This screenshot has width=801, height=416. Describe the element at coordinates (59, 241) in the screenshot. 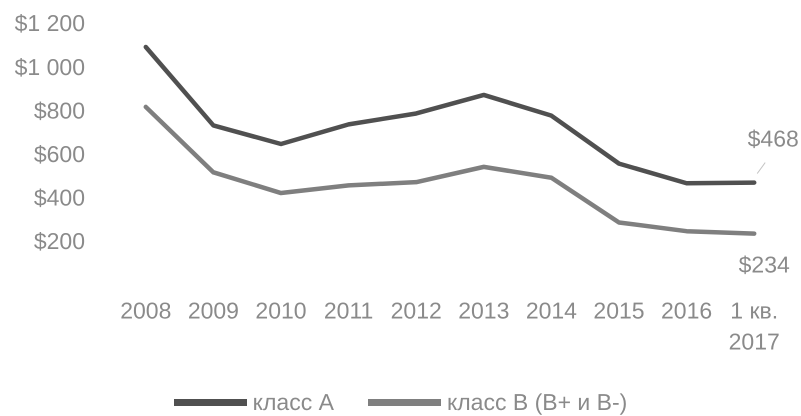

I see `y-tick-label: $200` at that location.